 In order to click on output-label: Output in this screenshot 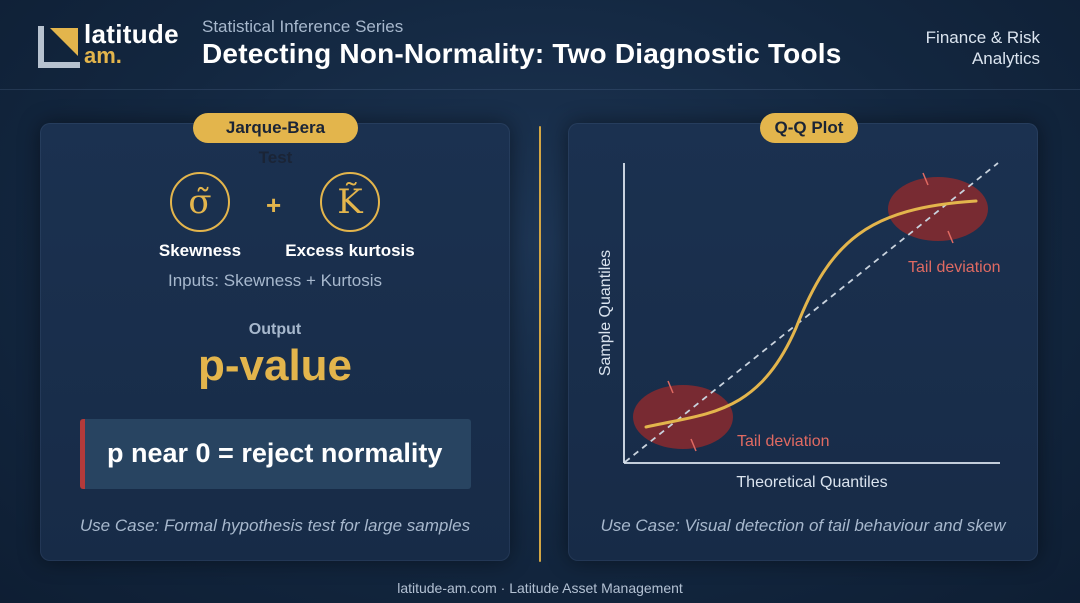, I will do `click(275, 329)`.